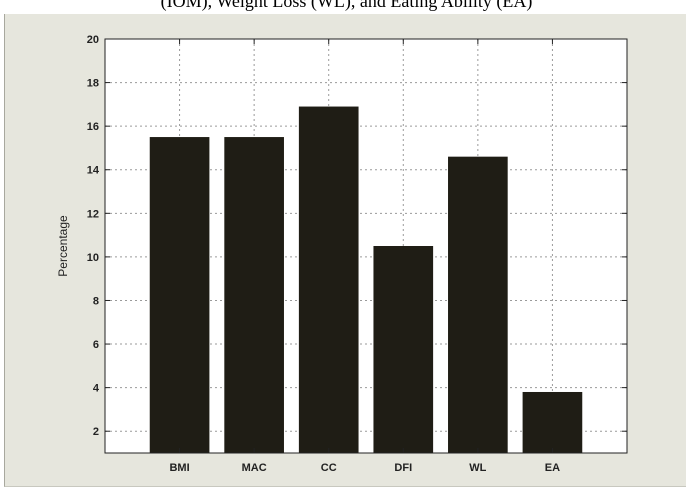  Describe the element at coordinates (254, 468) in the screenshot. I see `x-tick-label-mac: MAC` at that location.